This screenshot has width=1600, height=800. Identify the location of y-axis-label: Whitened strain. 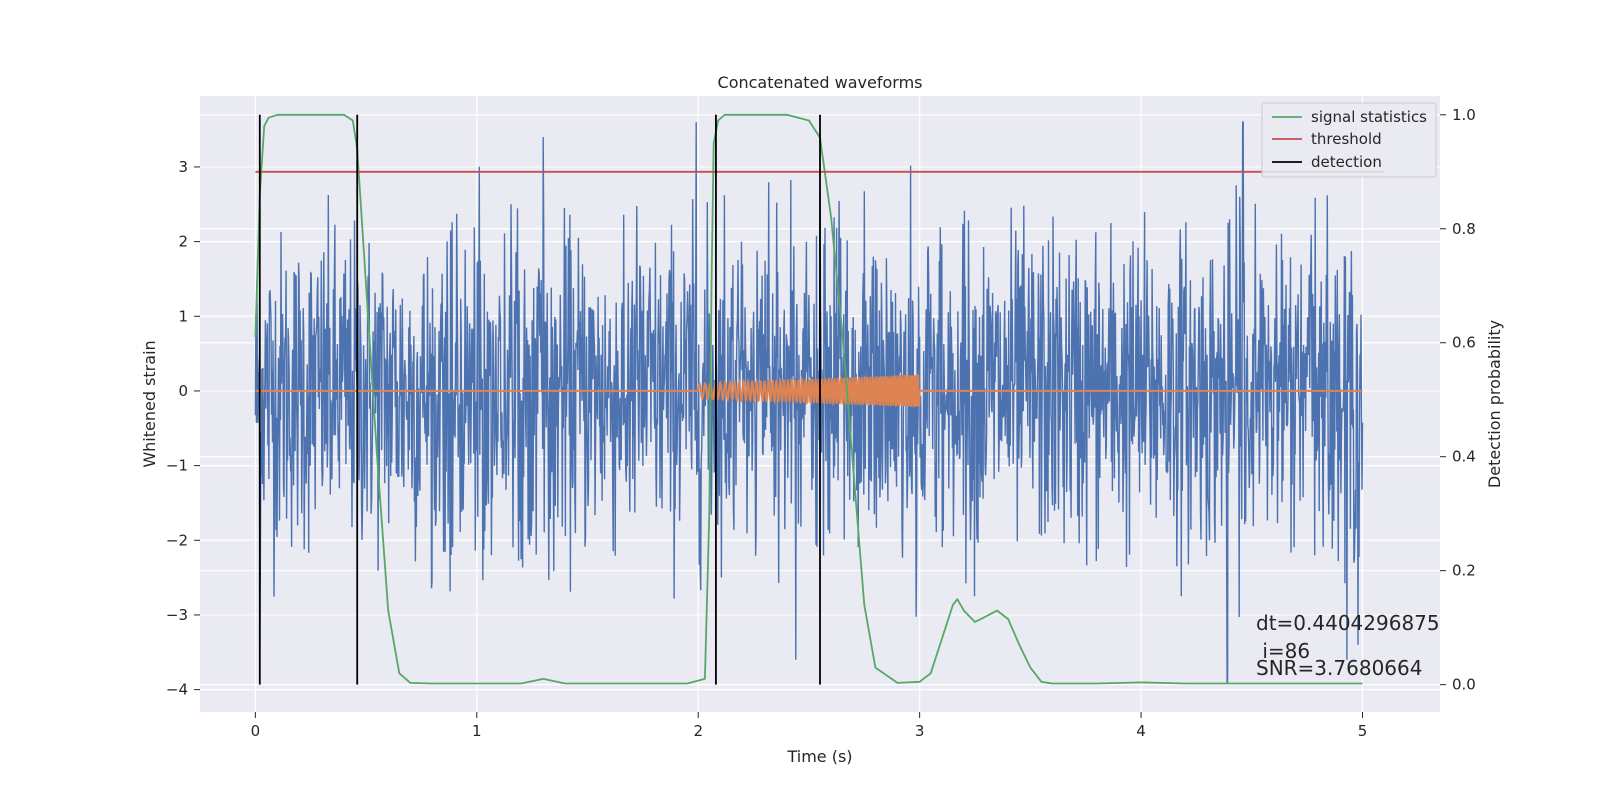
(149, 403).